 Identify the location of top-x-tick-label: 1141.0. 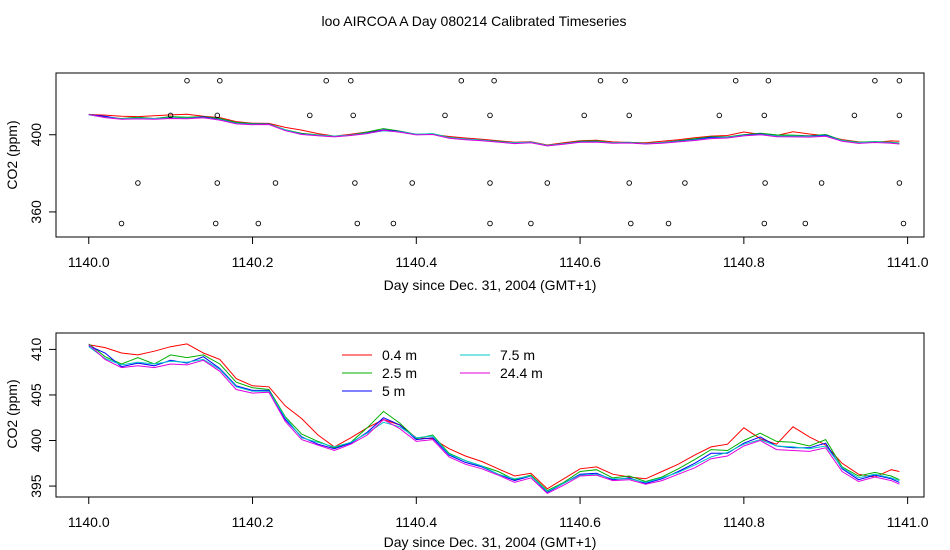
(908, 262).